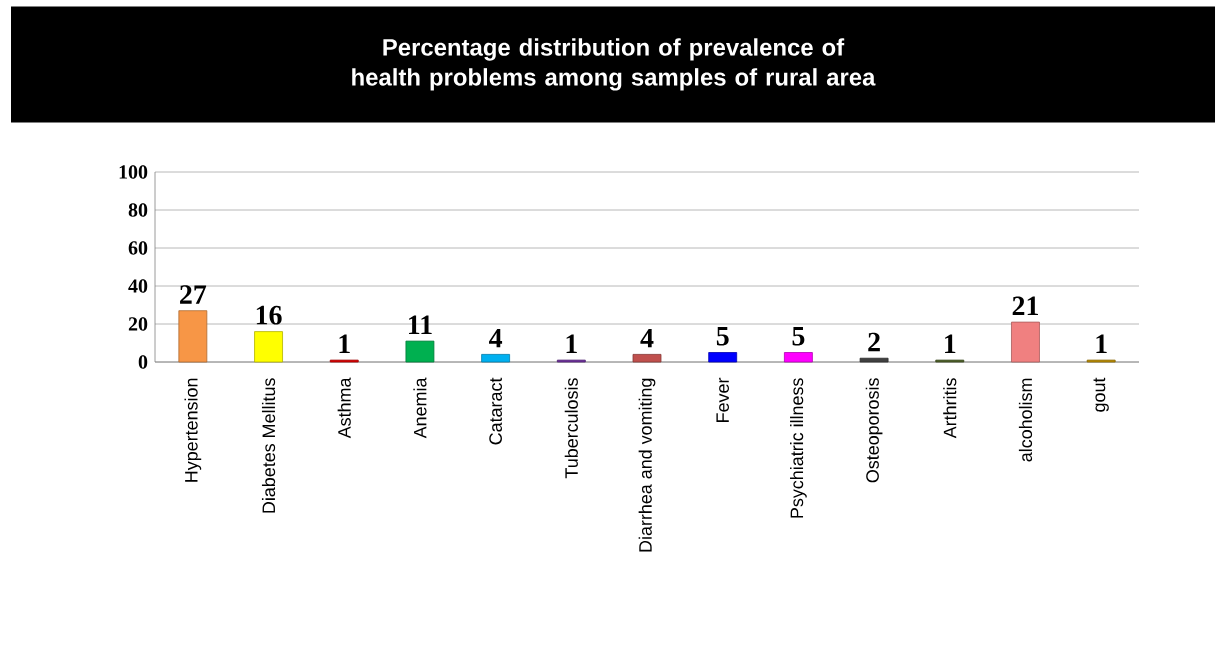  Describe the element at coordinates (1101, 394) in the screenshot. I see `x-tick-label: gout` at that location.